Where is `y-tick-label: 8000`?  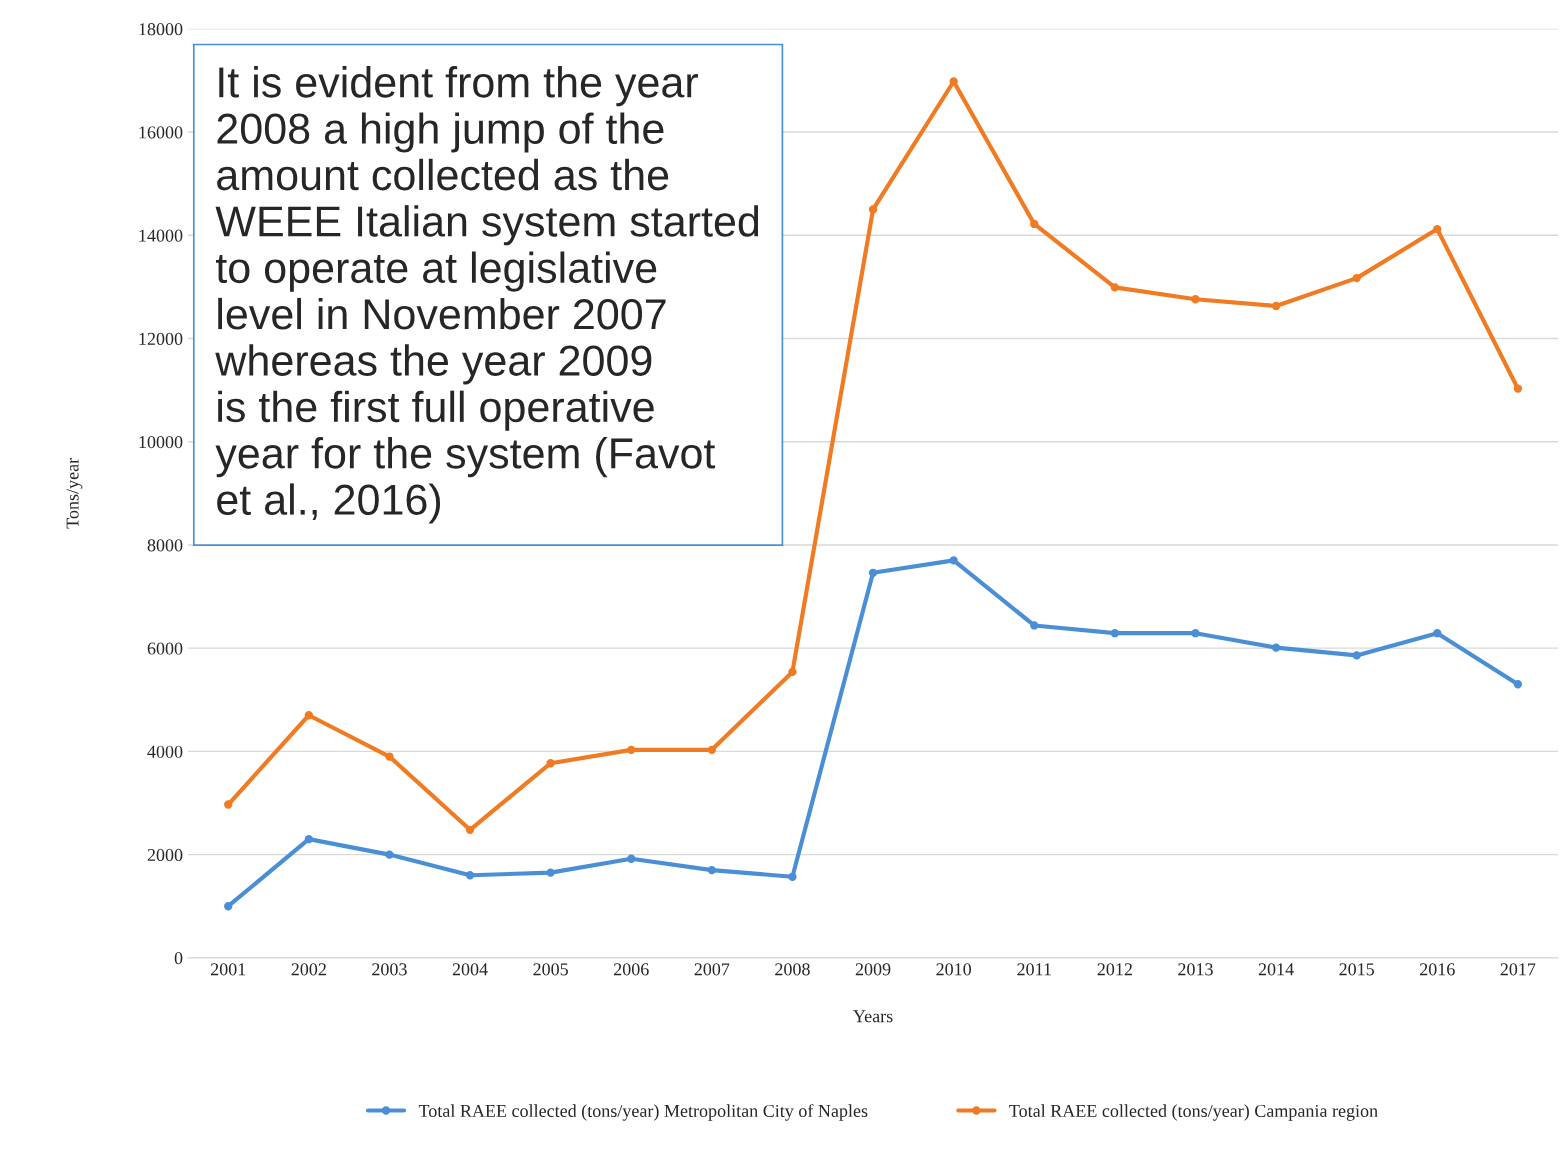
y-tick-label: 8000 is located at coordinates (165, 545).